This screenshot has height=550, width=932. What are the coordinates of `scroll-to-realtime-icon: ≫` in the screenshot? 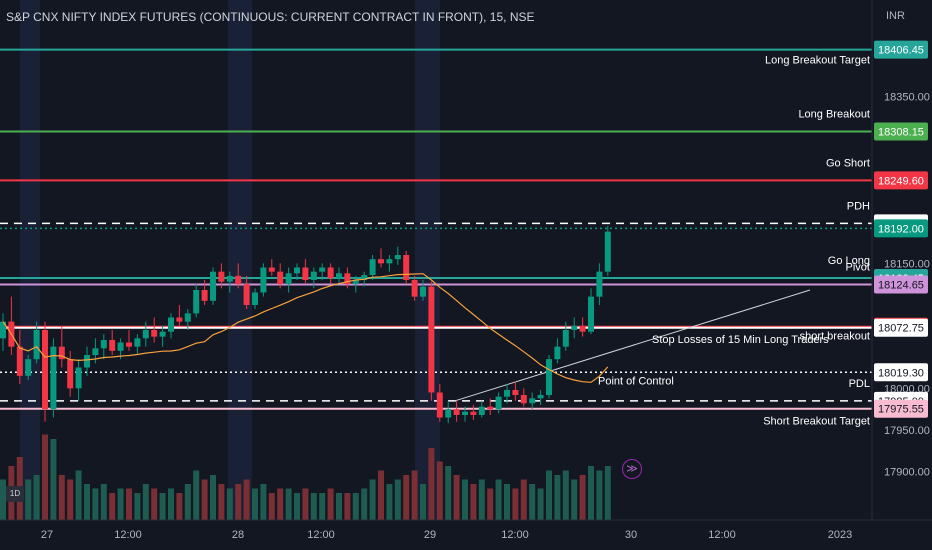 It's located at (632, 469).